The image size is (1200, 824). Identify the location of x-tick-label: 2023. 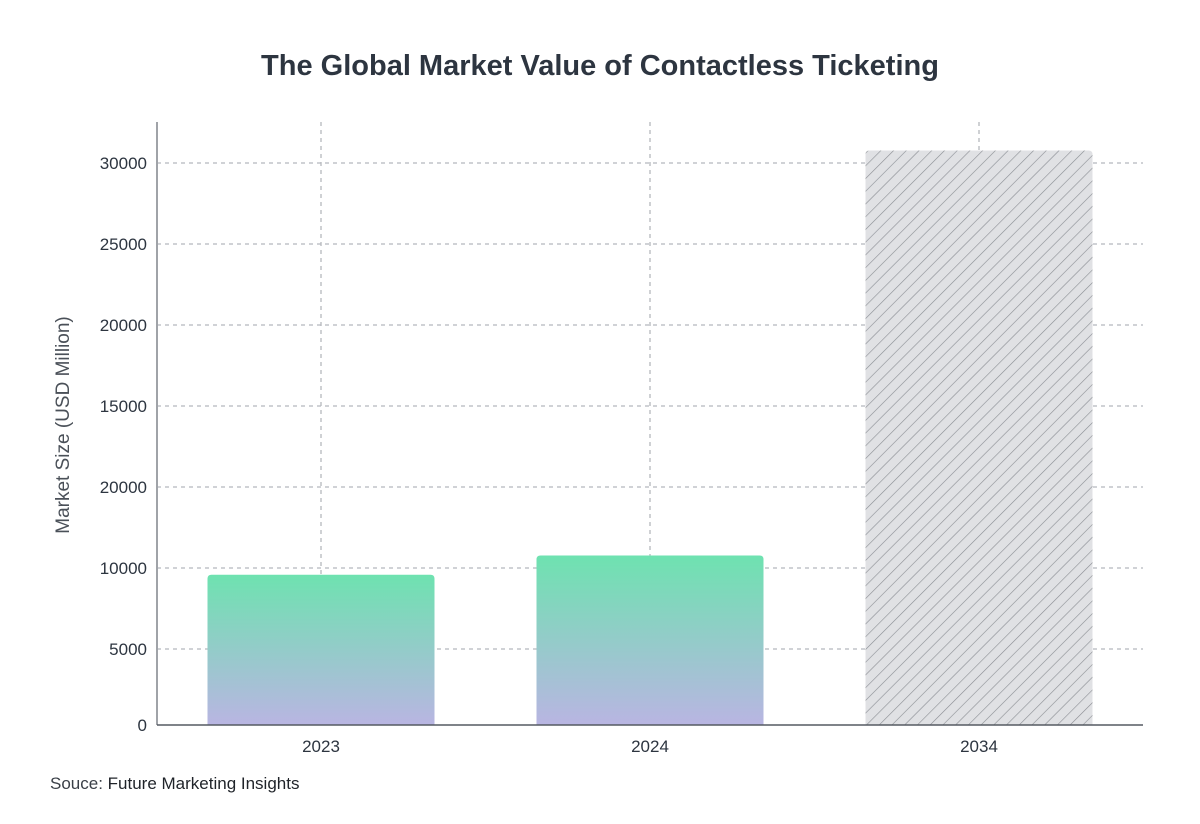
(321, 746).